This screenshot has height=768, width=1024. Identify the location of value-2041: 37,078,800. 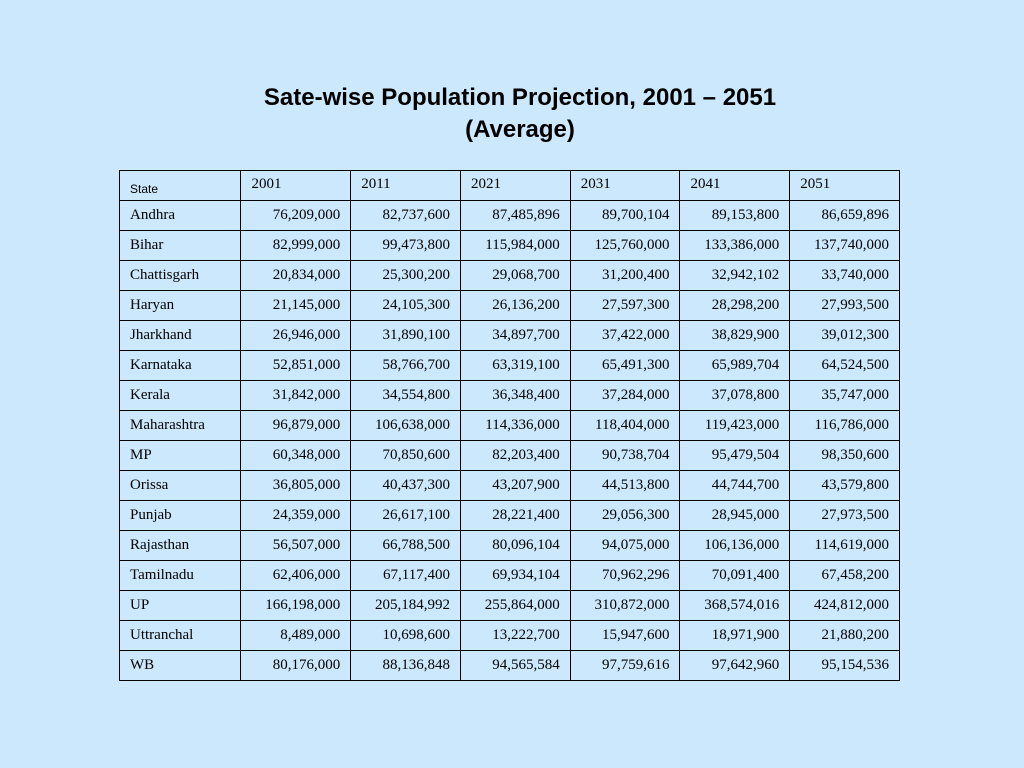
(735, 395).